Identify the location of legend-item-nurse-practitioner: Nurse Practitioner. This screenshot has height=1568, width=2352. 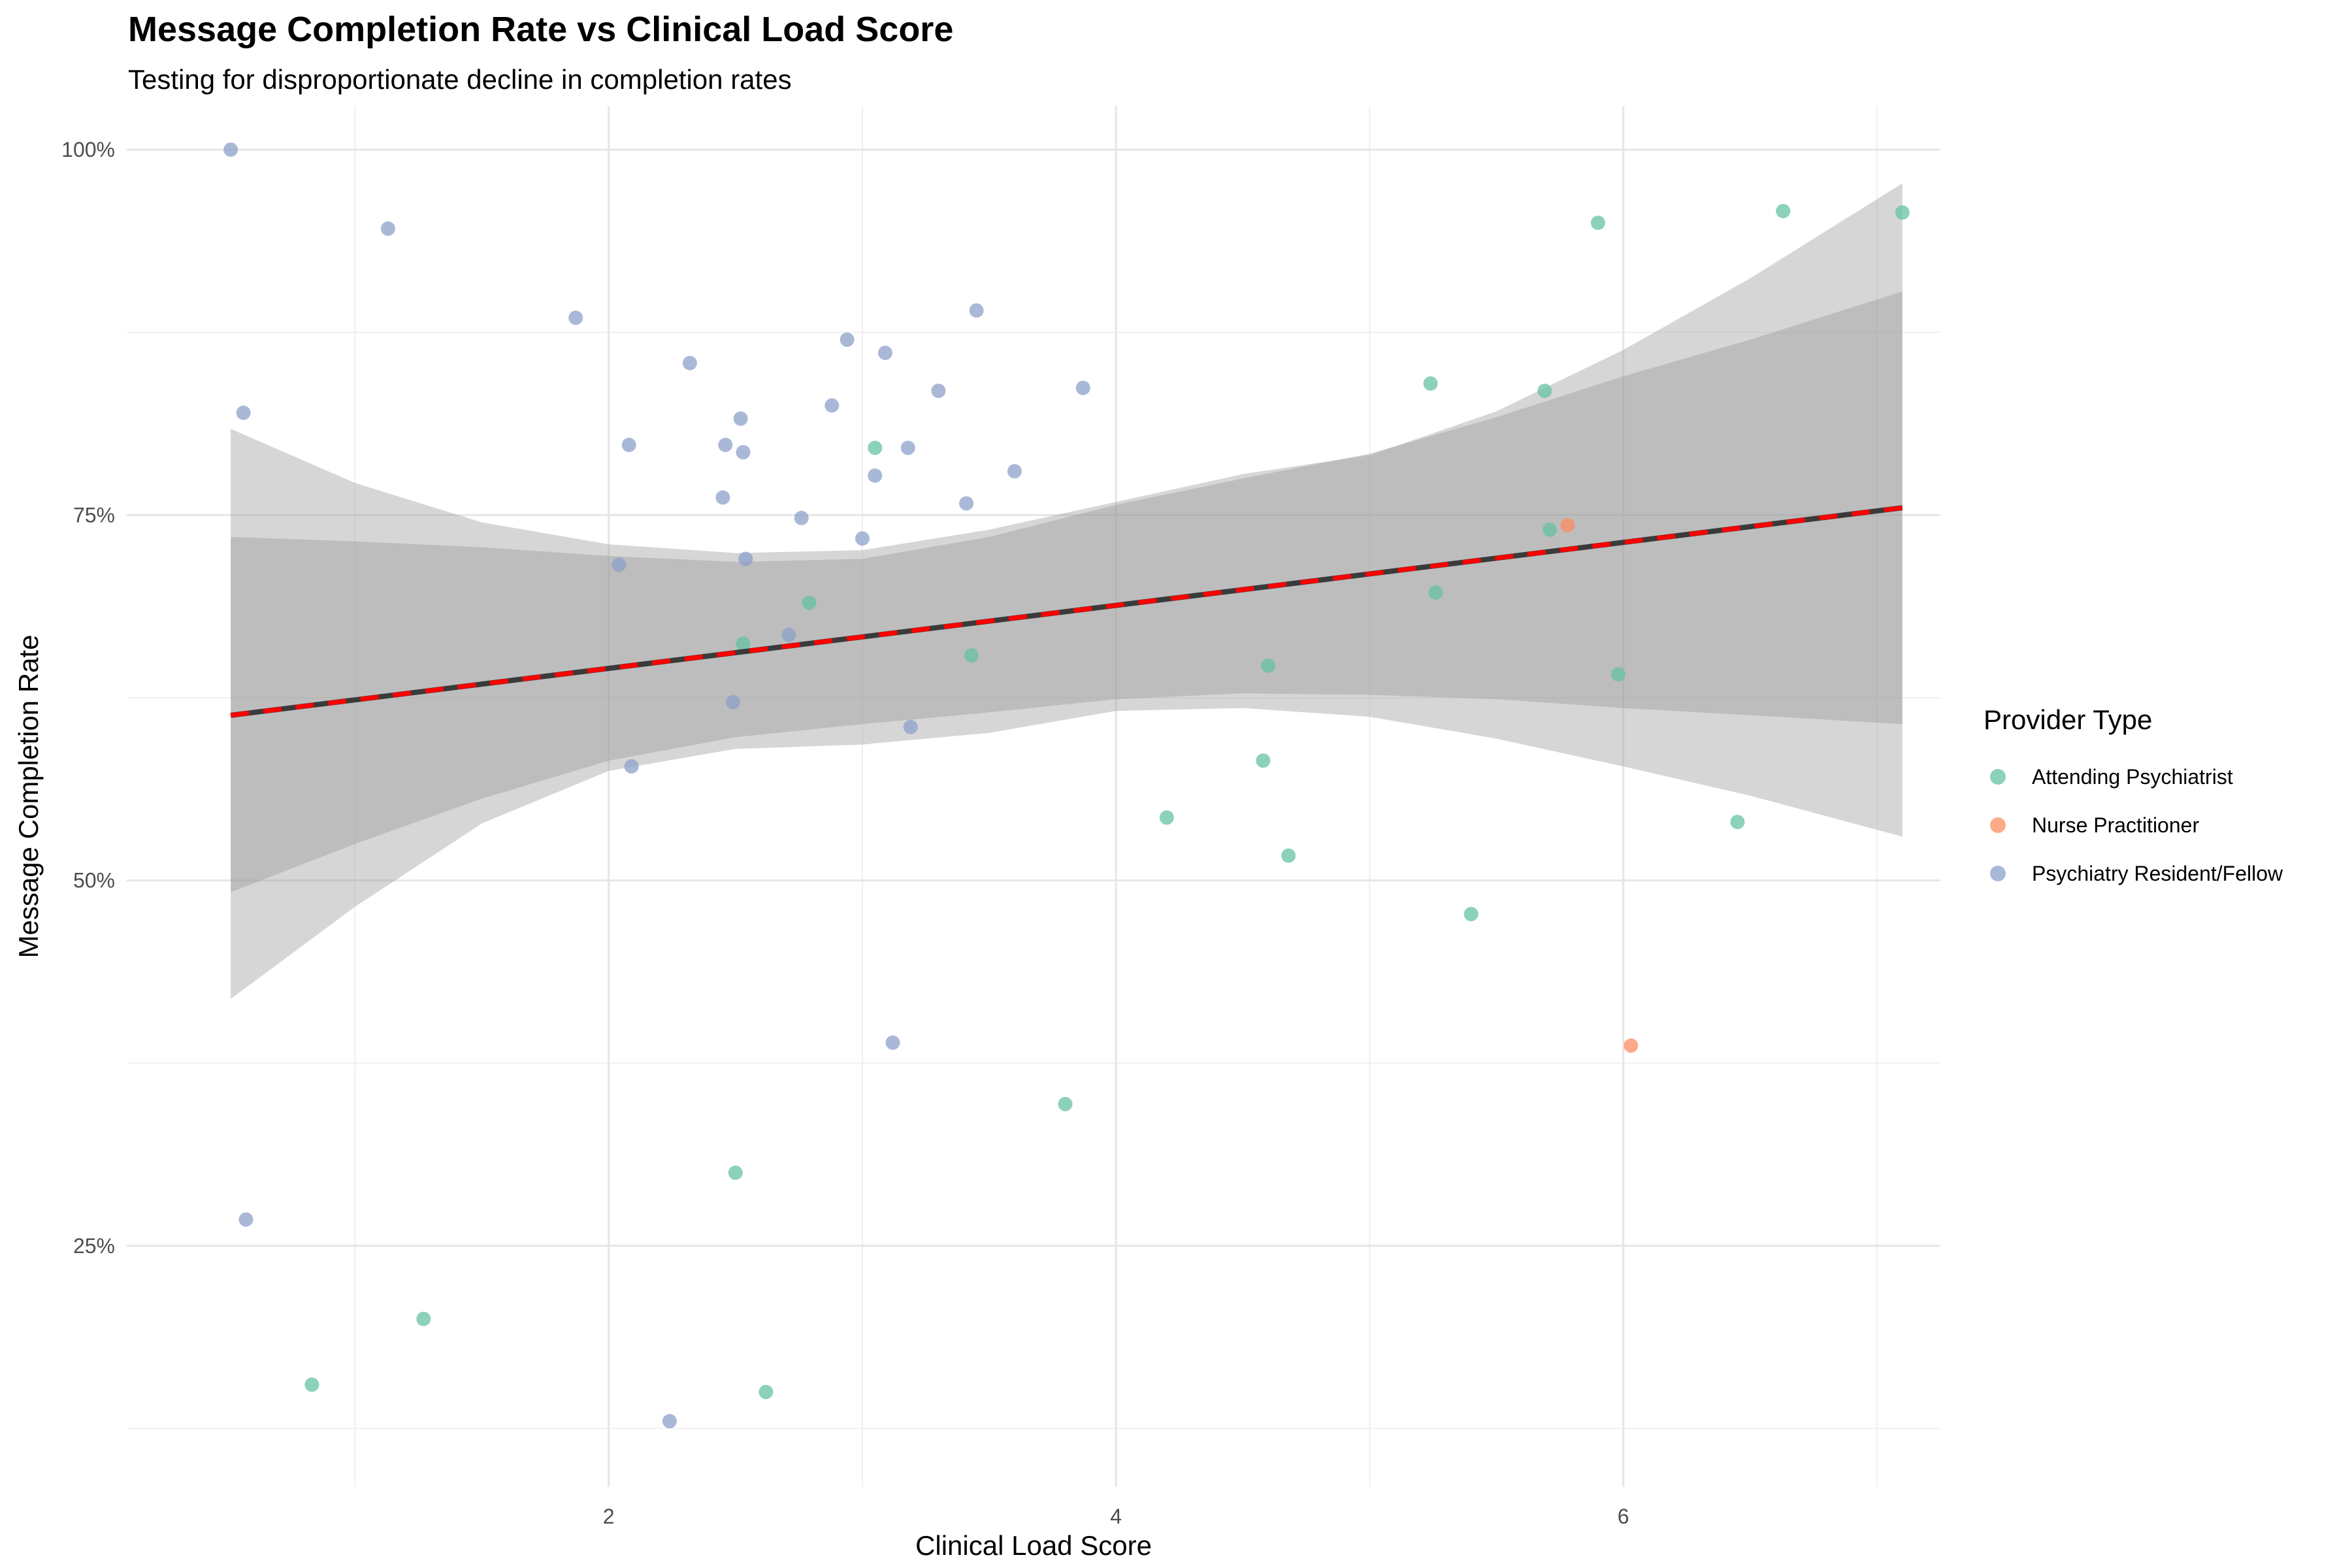
(2133, 825).